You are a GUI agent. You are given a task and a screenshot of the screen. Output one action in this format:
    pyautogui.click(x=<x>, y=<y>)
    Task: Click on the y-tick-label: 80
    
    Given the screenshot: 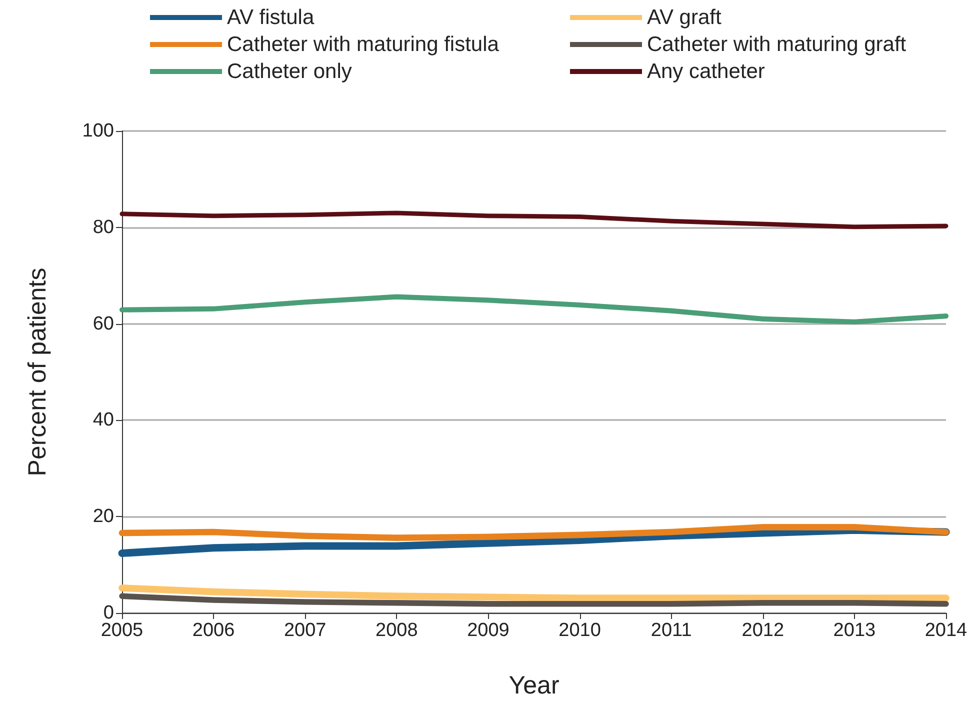 What is the action you would take?
    pyautogui.click(x=103, y=227)
    